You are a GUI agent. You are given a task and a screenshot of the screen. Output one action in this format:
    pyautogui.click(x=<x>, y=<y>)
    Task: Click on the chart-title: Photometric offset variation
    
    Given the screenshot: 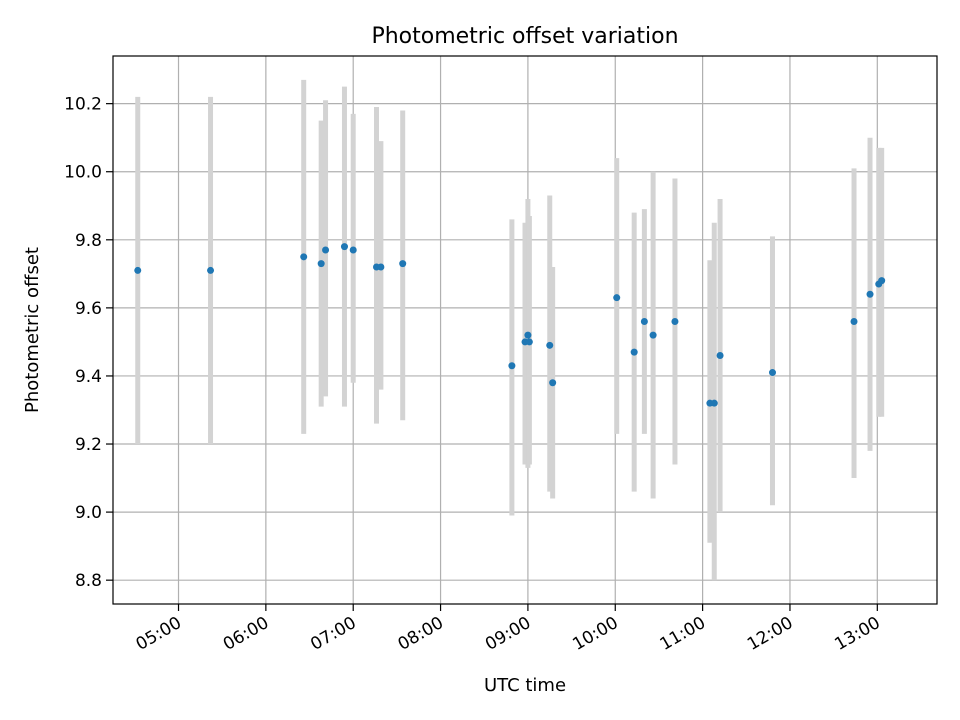 What is the action you would take?
    pyautogui.click(x=524, y=36)
    